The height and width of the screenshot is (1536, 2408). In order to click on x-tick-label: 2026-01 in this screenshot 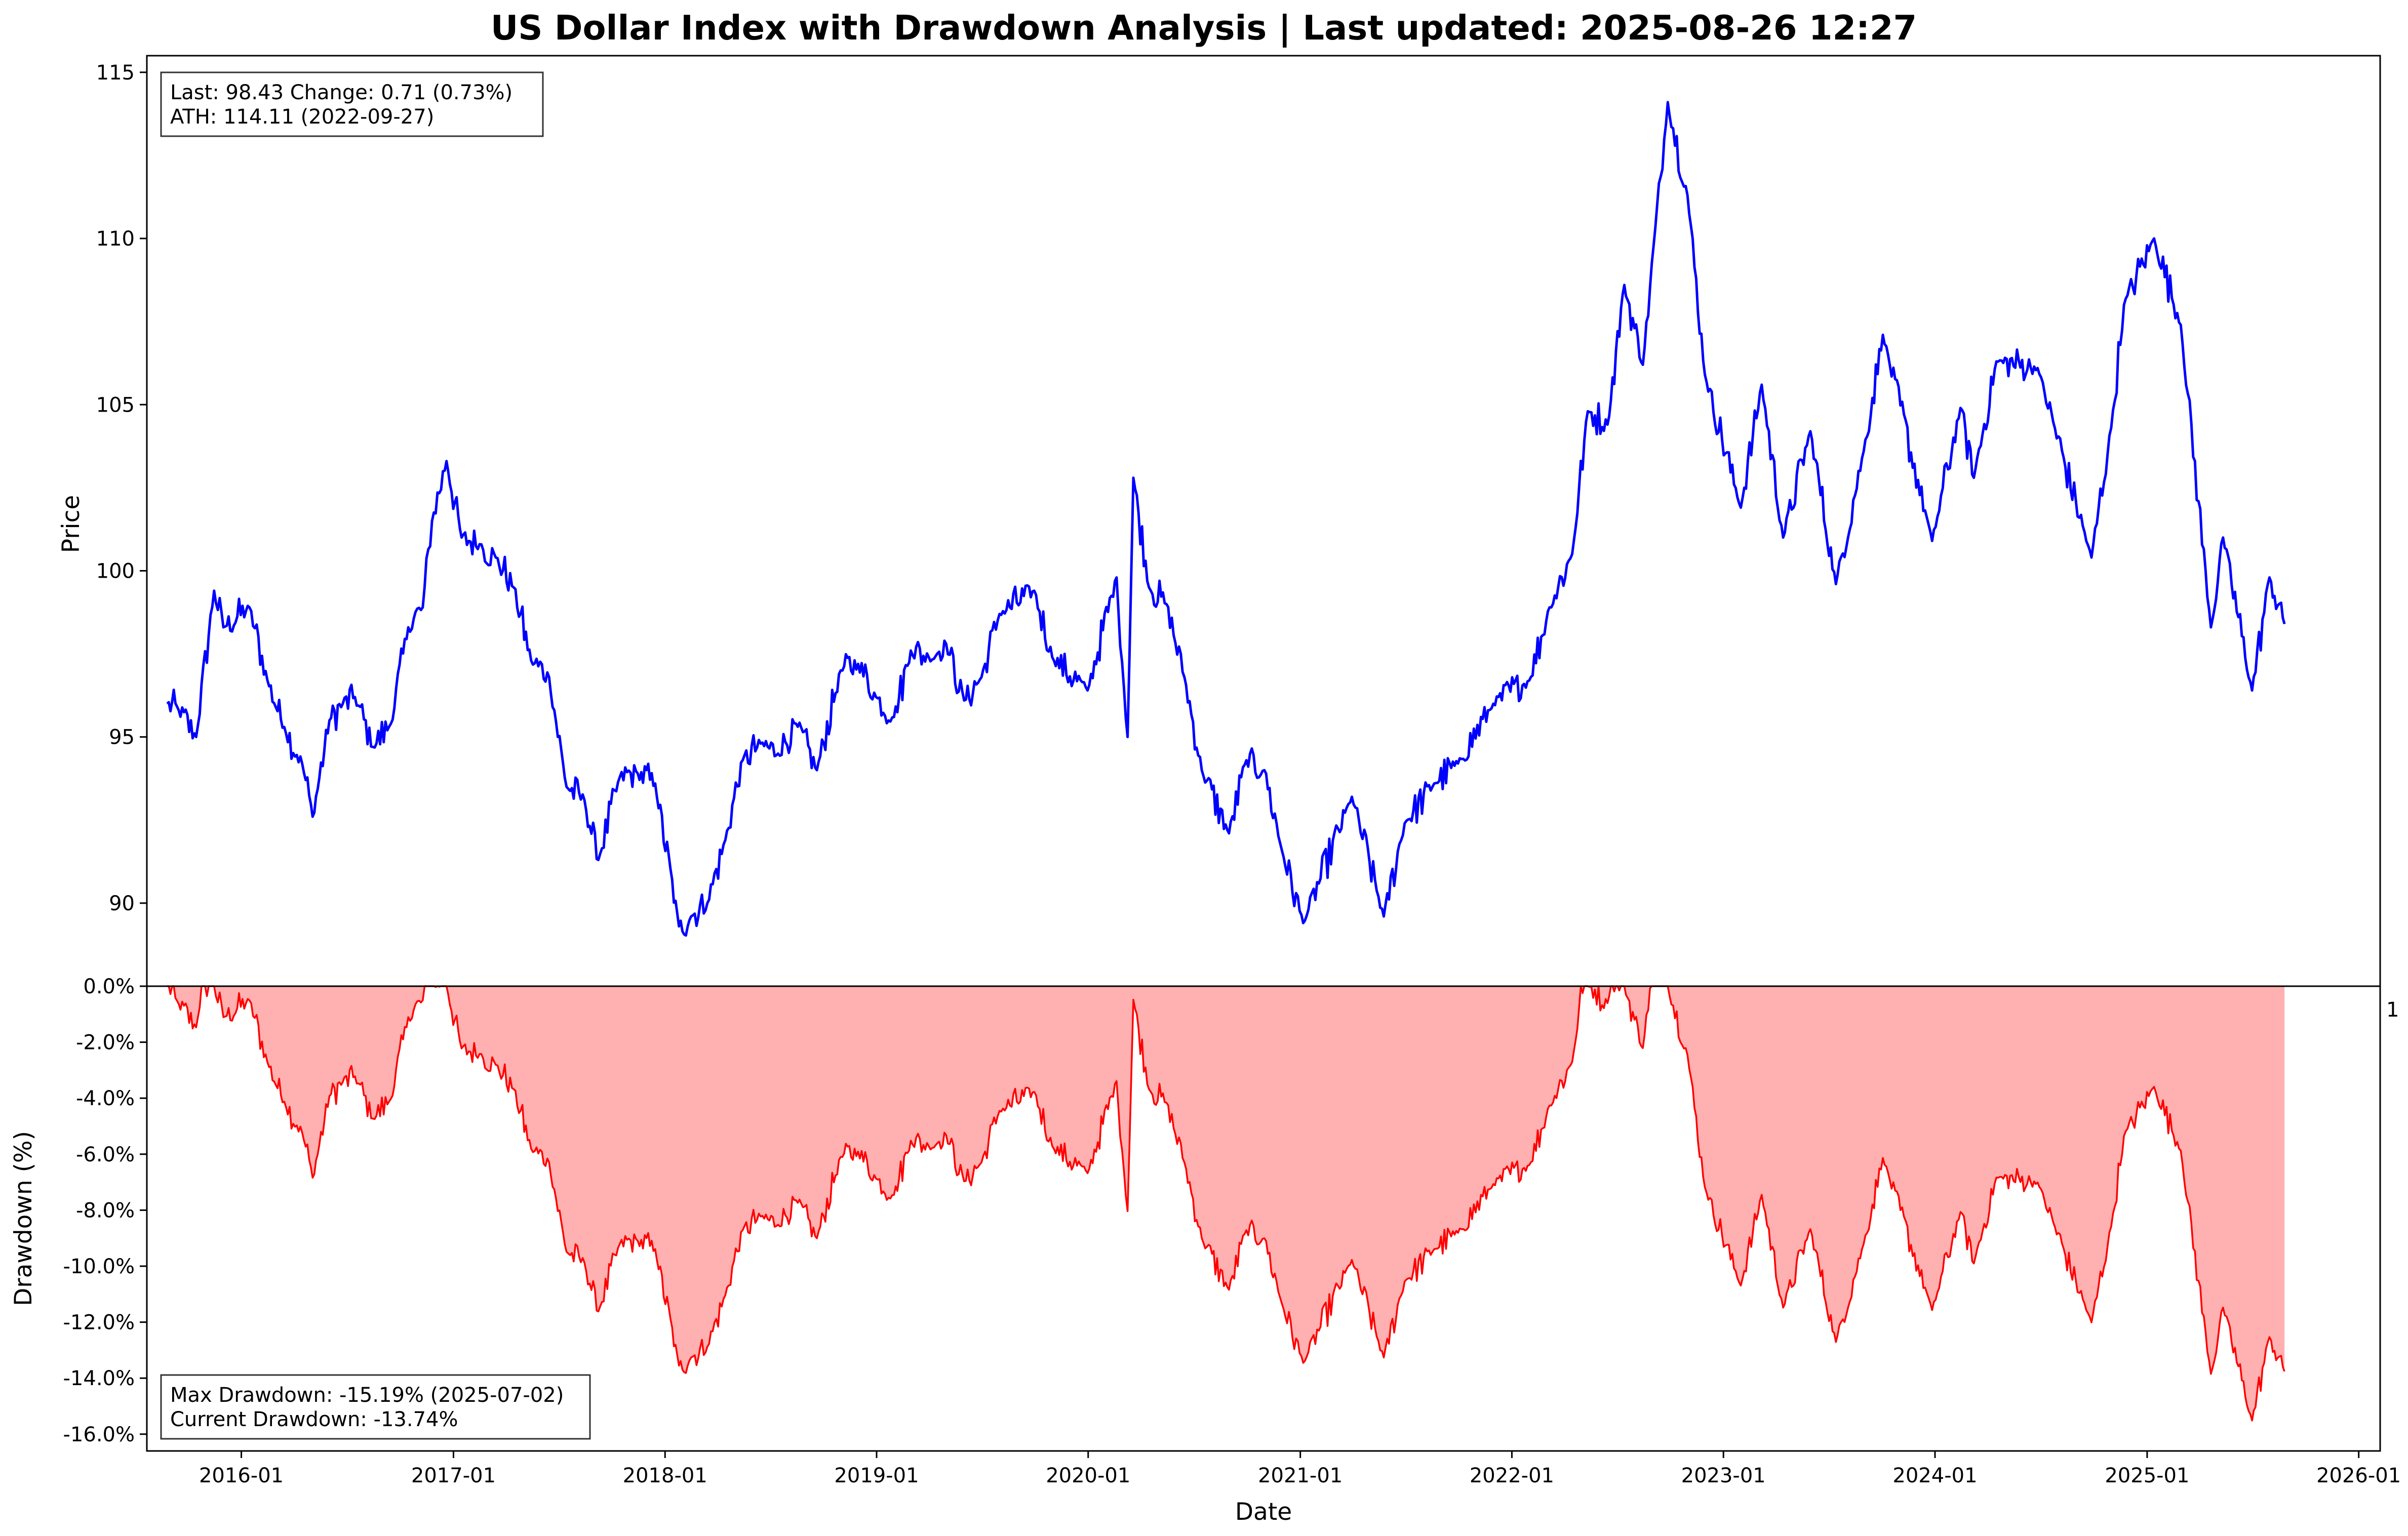, I will do `click(2358, 1476)`.